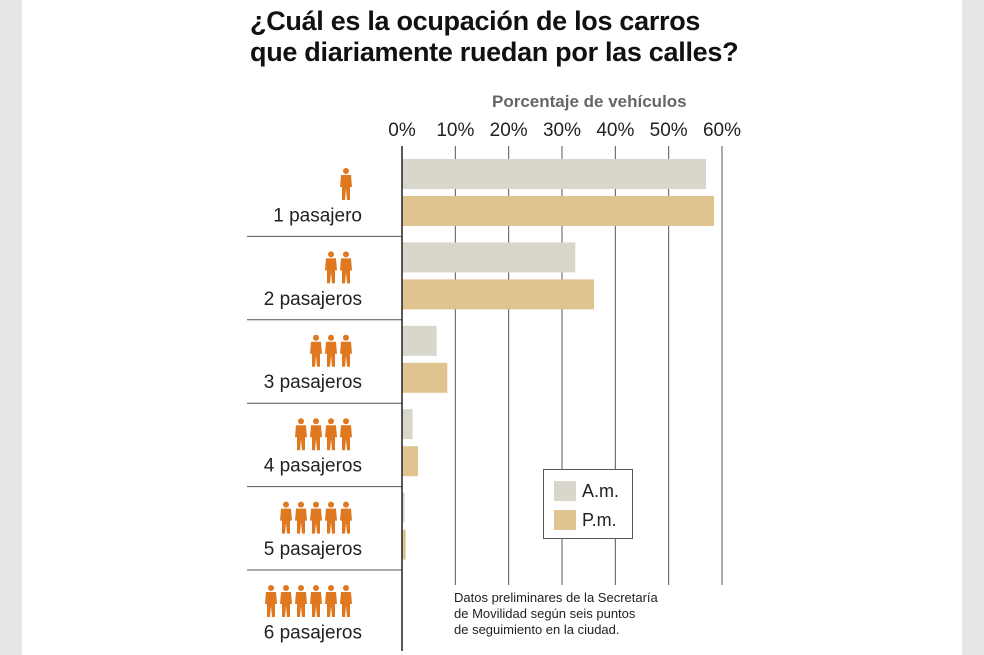 This screenshot has width=984, height=655. What do you see at coordinates (565, 491) in the screenshot?
I see `legend-swatch-am` at bounding box center [565, 491].